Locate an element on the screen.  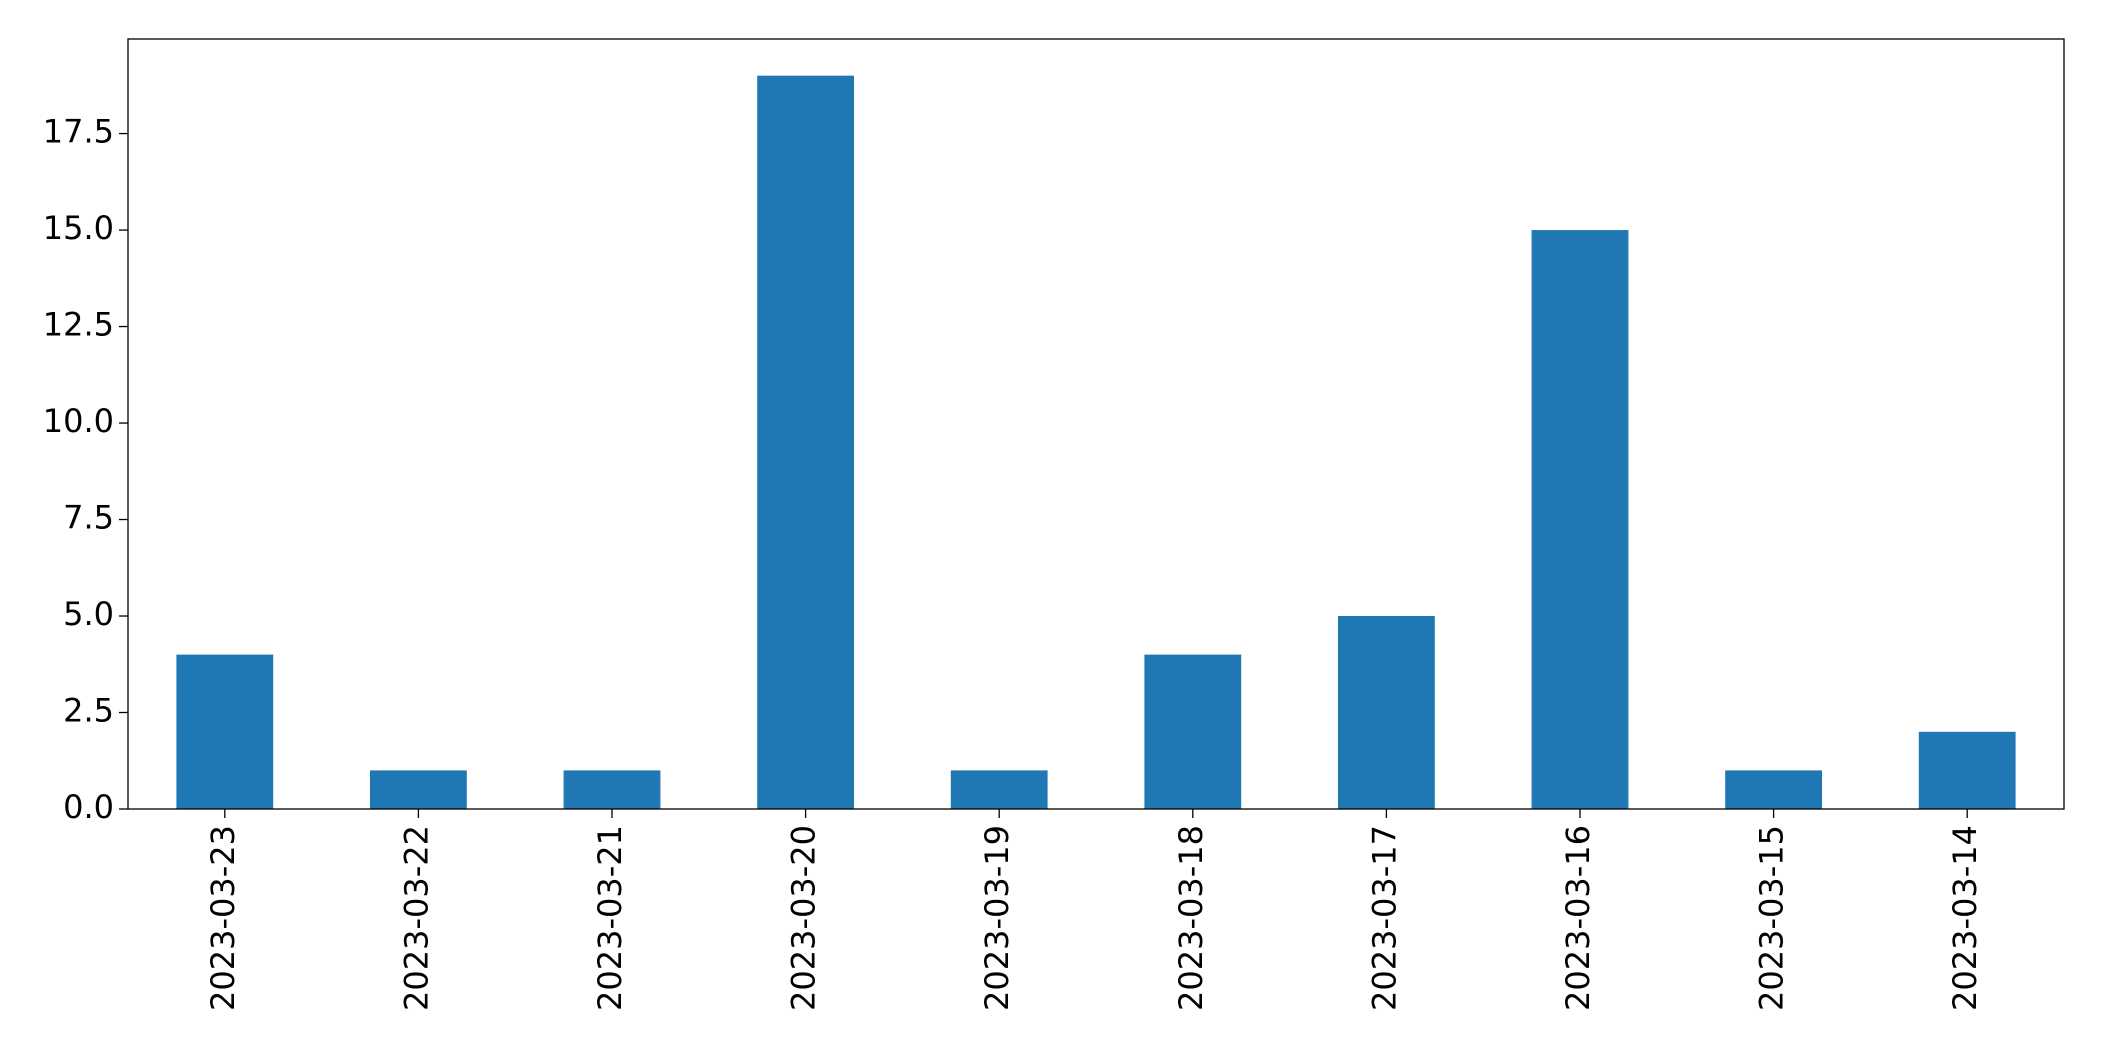
x-tick-label: 2023-03-23 is located at coordinates (223, 918).